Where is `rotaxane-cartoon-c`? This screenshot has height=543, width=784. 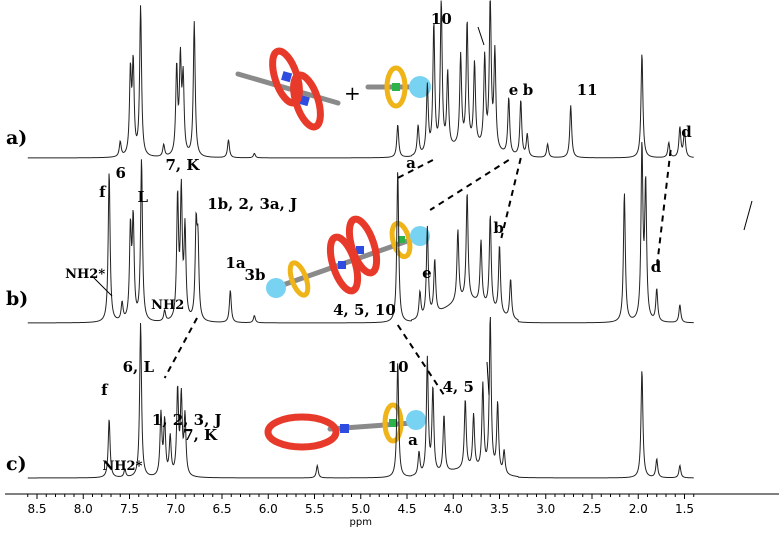
rotaxane-cartoon-c is located at coordinates (345, 426).